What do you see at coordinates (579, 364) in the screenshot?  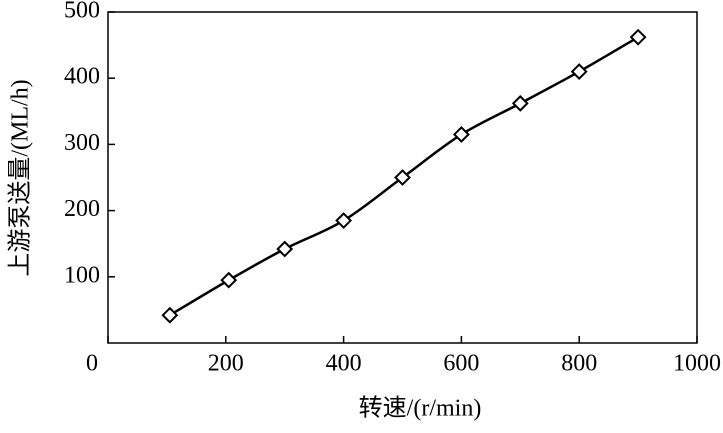 I see `x-tick-label: 800` at bounding box center [579, 364].